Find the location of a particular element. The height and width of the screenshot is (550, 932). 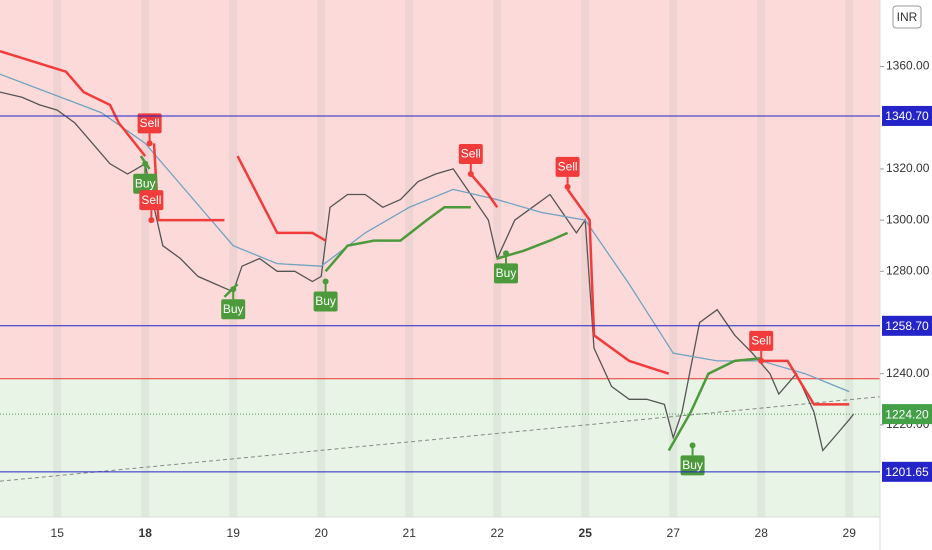

level-label: 1258.70 is located at coordinates (907, 326).